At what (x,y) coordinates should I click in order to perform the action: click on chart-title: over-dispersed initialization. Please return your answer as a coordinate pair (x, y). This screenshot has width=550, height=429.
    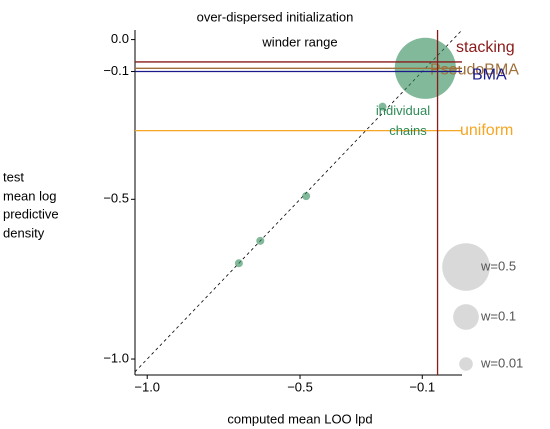
    Looking at the image, I should click on (275, 16).